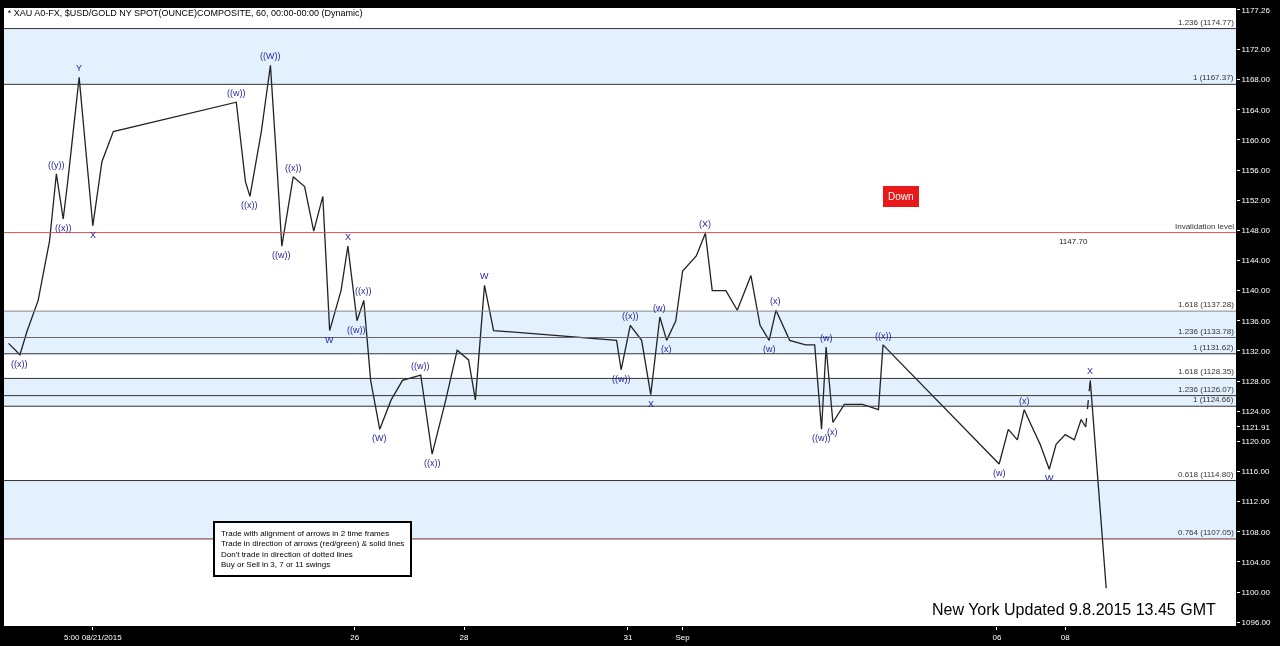 This screenshot has width=1280, height=646. Describe the element at coordinates (56, 165) in the screenshot. I see `annotation: ((y))` at that location.